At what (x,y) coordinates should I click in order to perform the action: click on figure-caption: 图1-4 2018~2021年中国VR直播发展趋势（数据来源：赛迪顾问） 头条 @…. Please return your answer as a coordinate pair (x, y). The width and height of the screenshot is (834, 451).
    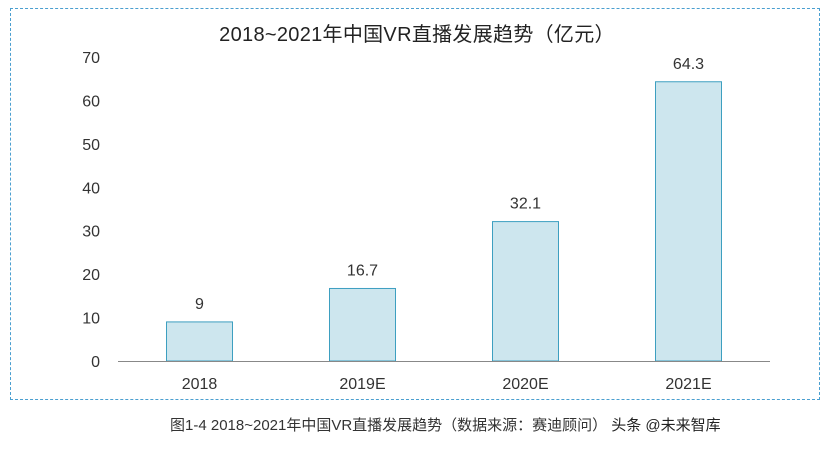
    Looking at the image, I should click on (445, 424).